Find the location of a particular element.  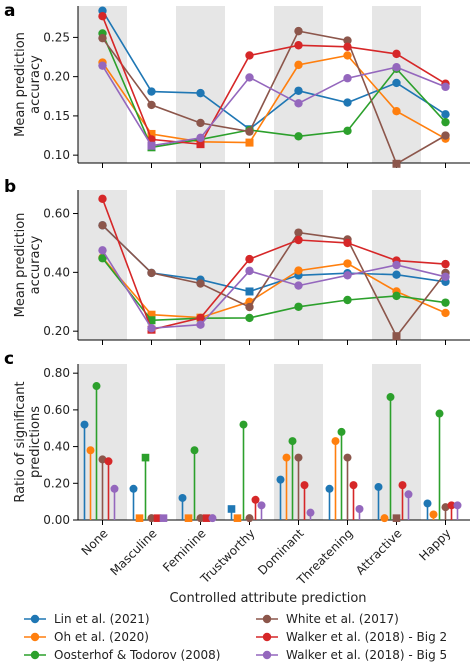

y-axis-label-line: predictions is located at coordinates (35, 442).